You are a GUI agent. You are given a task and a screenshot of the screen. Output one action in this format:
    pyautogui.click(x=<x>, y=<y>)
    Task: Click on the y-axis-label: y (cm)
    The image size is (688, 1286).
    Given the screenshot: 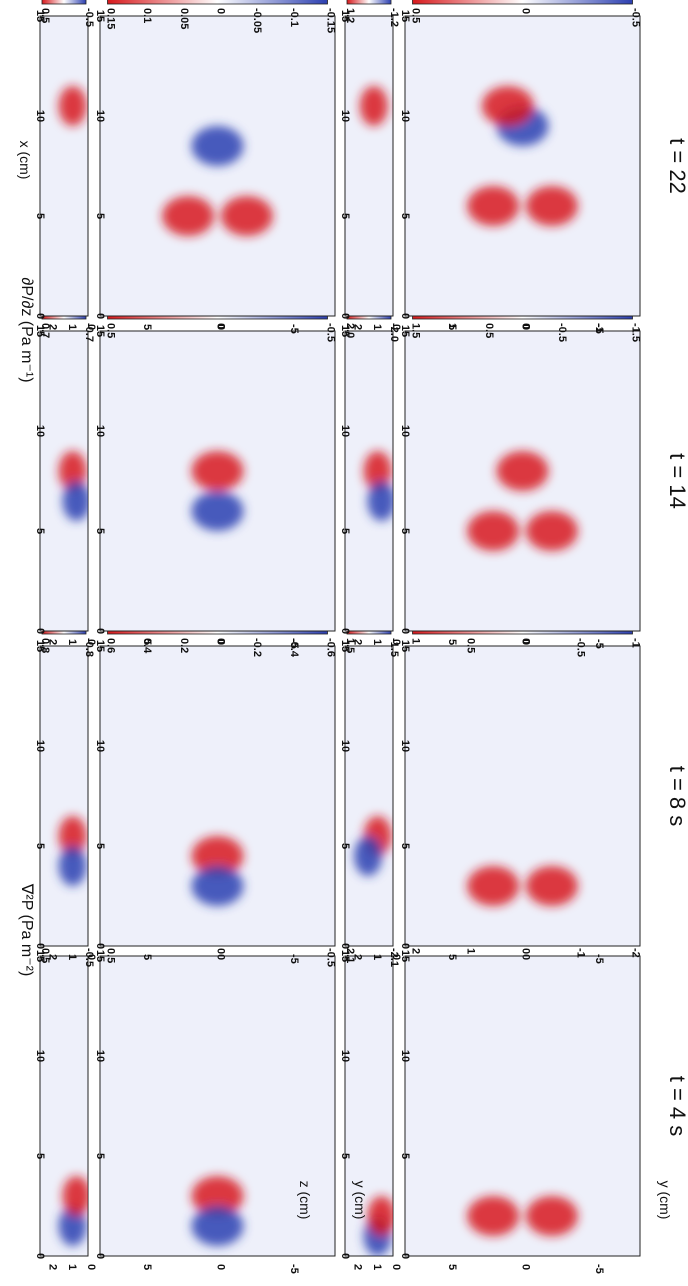 What is the action you would take?
    pyautogui.click(x=360, y=1200)
    